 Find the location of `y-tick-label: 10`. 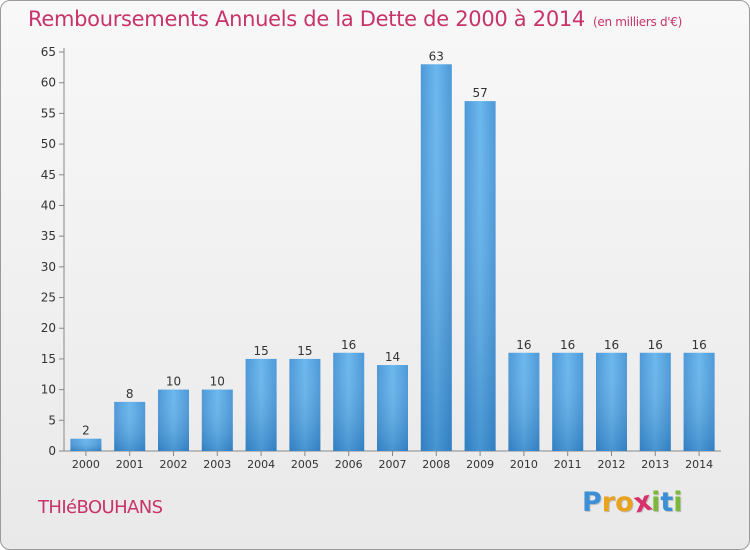

y-tick-label: 10 is located at coordinates (48, 390).